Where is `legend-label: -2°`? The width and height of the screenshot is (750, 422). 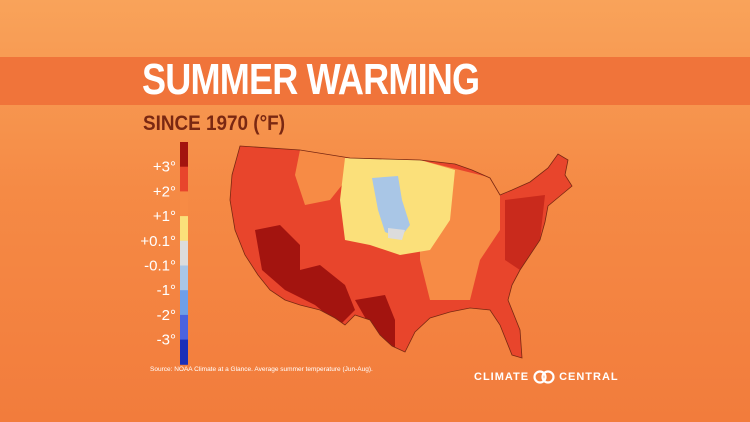
legend-label: -2° is located at coordinates (166, 315).